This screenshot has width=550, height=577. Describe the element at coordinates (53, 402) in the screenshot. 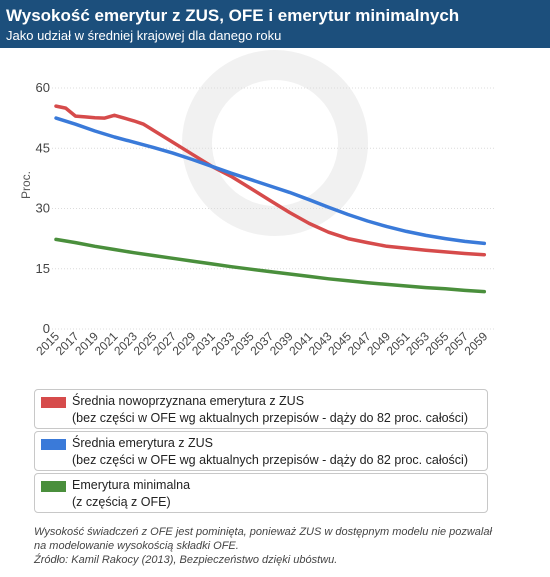

I see `legend-swatch-red` at that location.